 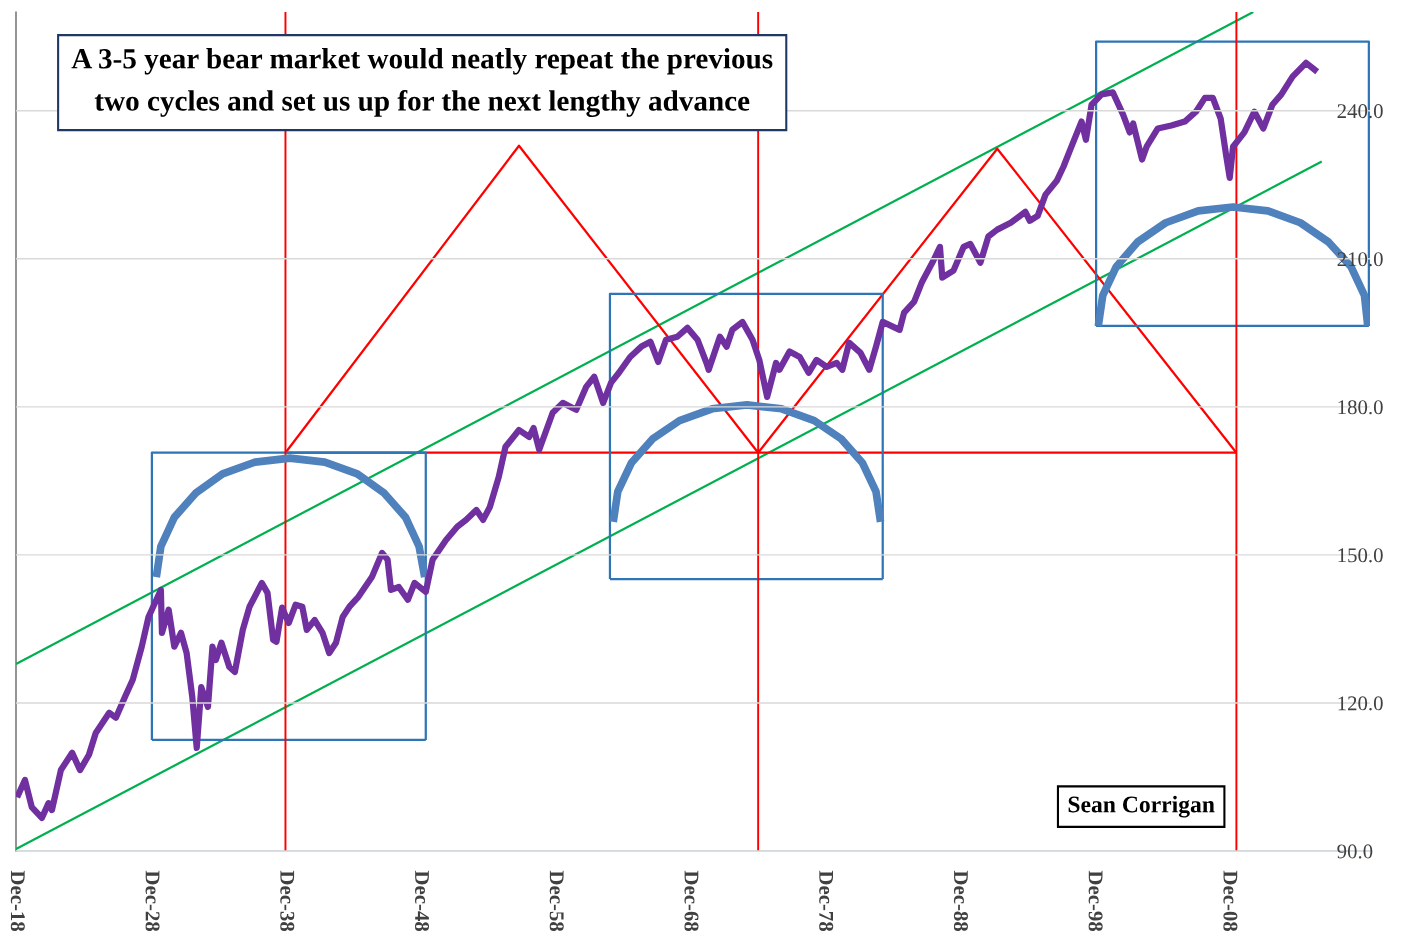 I want to click on y-tick-label: 210.0, so click(x=1360, y=259).